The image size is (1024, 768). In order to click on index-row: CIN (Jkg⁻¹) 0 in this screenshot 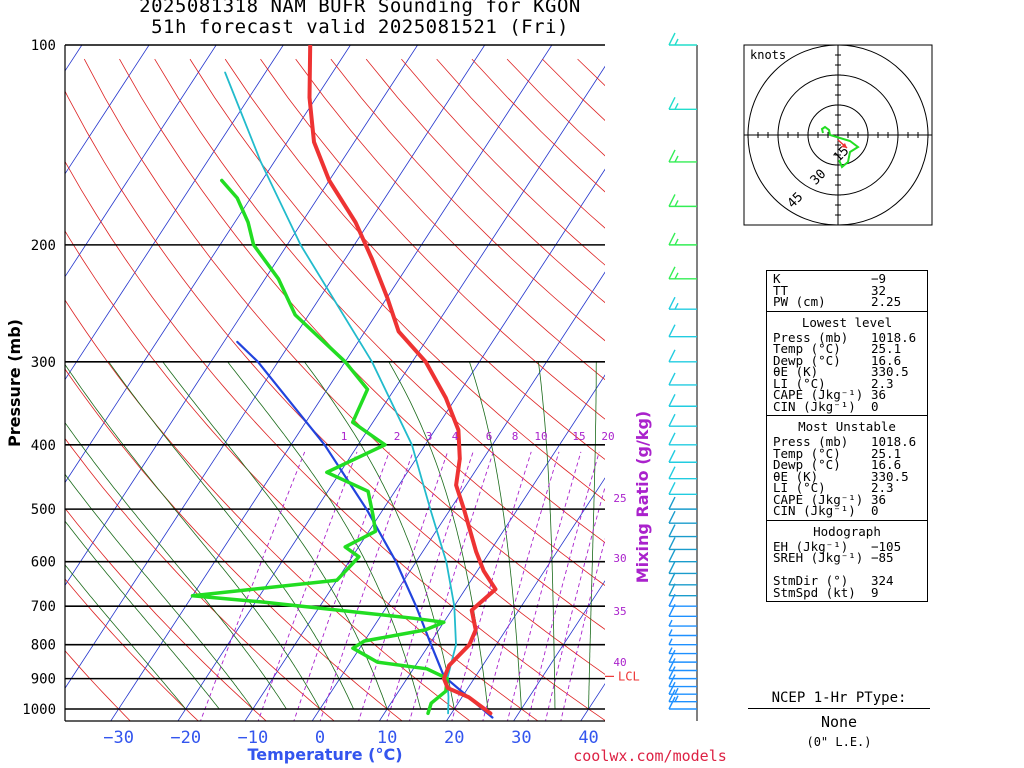, I will do `click(847, 511)`.